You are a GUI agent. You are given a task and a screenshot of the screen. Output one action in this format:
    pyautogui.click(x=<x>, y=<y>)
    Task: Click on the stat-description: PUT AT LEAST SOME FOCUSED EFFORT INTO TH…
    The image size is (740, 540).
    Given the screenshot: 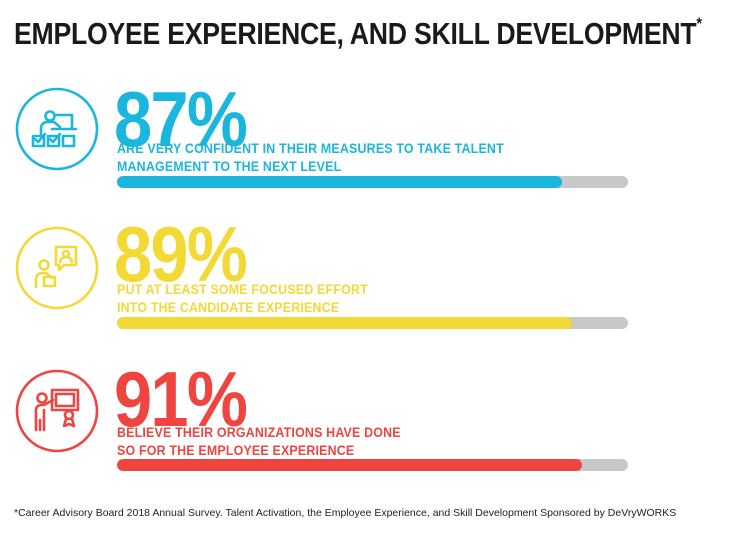 What is the action you would take?
    pyautogui.click(x=242, y=298)
    